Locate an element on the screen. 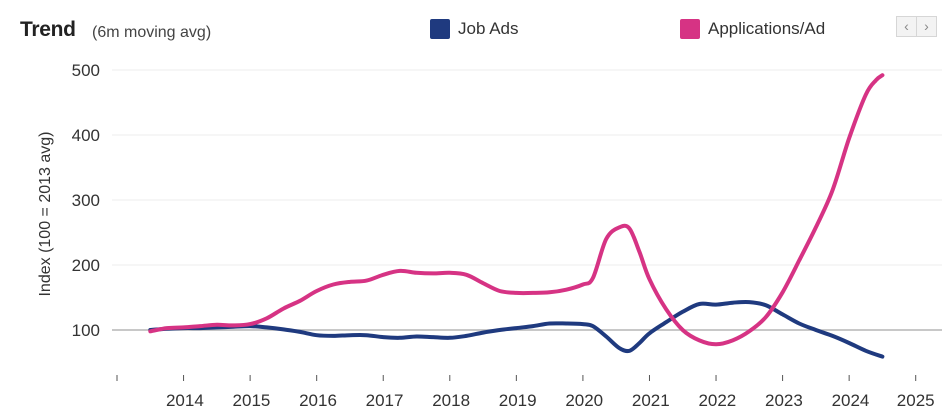 The width and height of the screenshot is (952, 416). x-tick-label: 2023 is located at coordinates (784, 400).